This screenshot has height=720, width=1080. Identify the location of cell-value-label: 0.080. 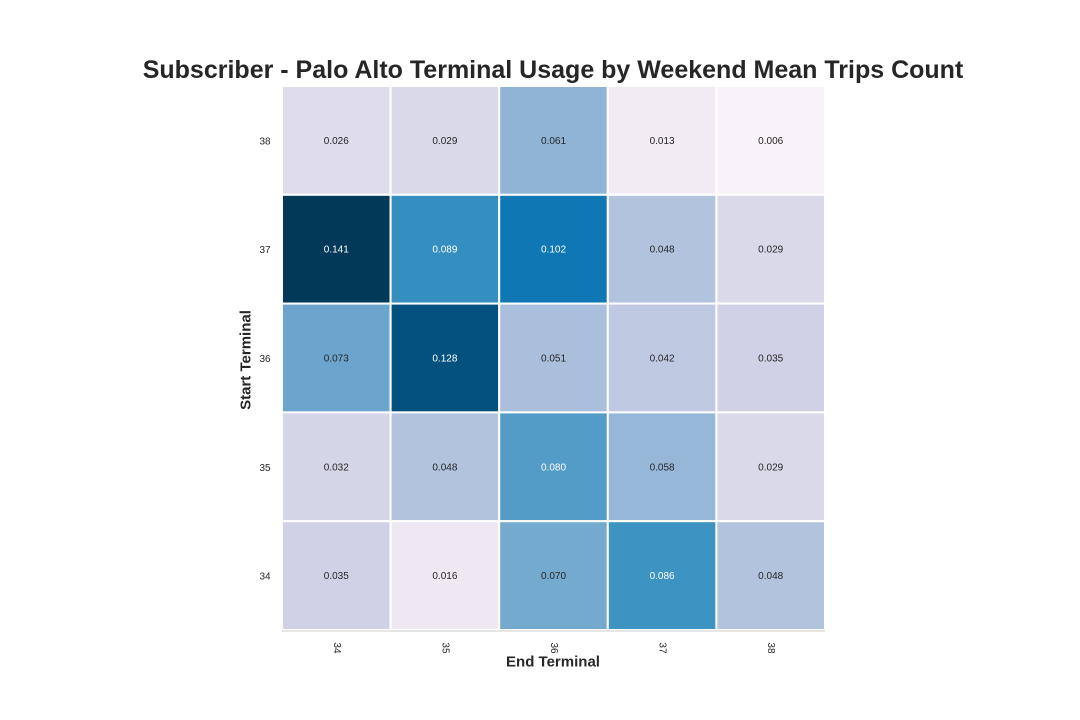
(553, 467).